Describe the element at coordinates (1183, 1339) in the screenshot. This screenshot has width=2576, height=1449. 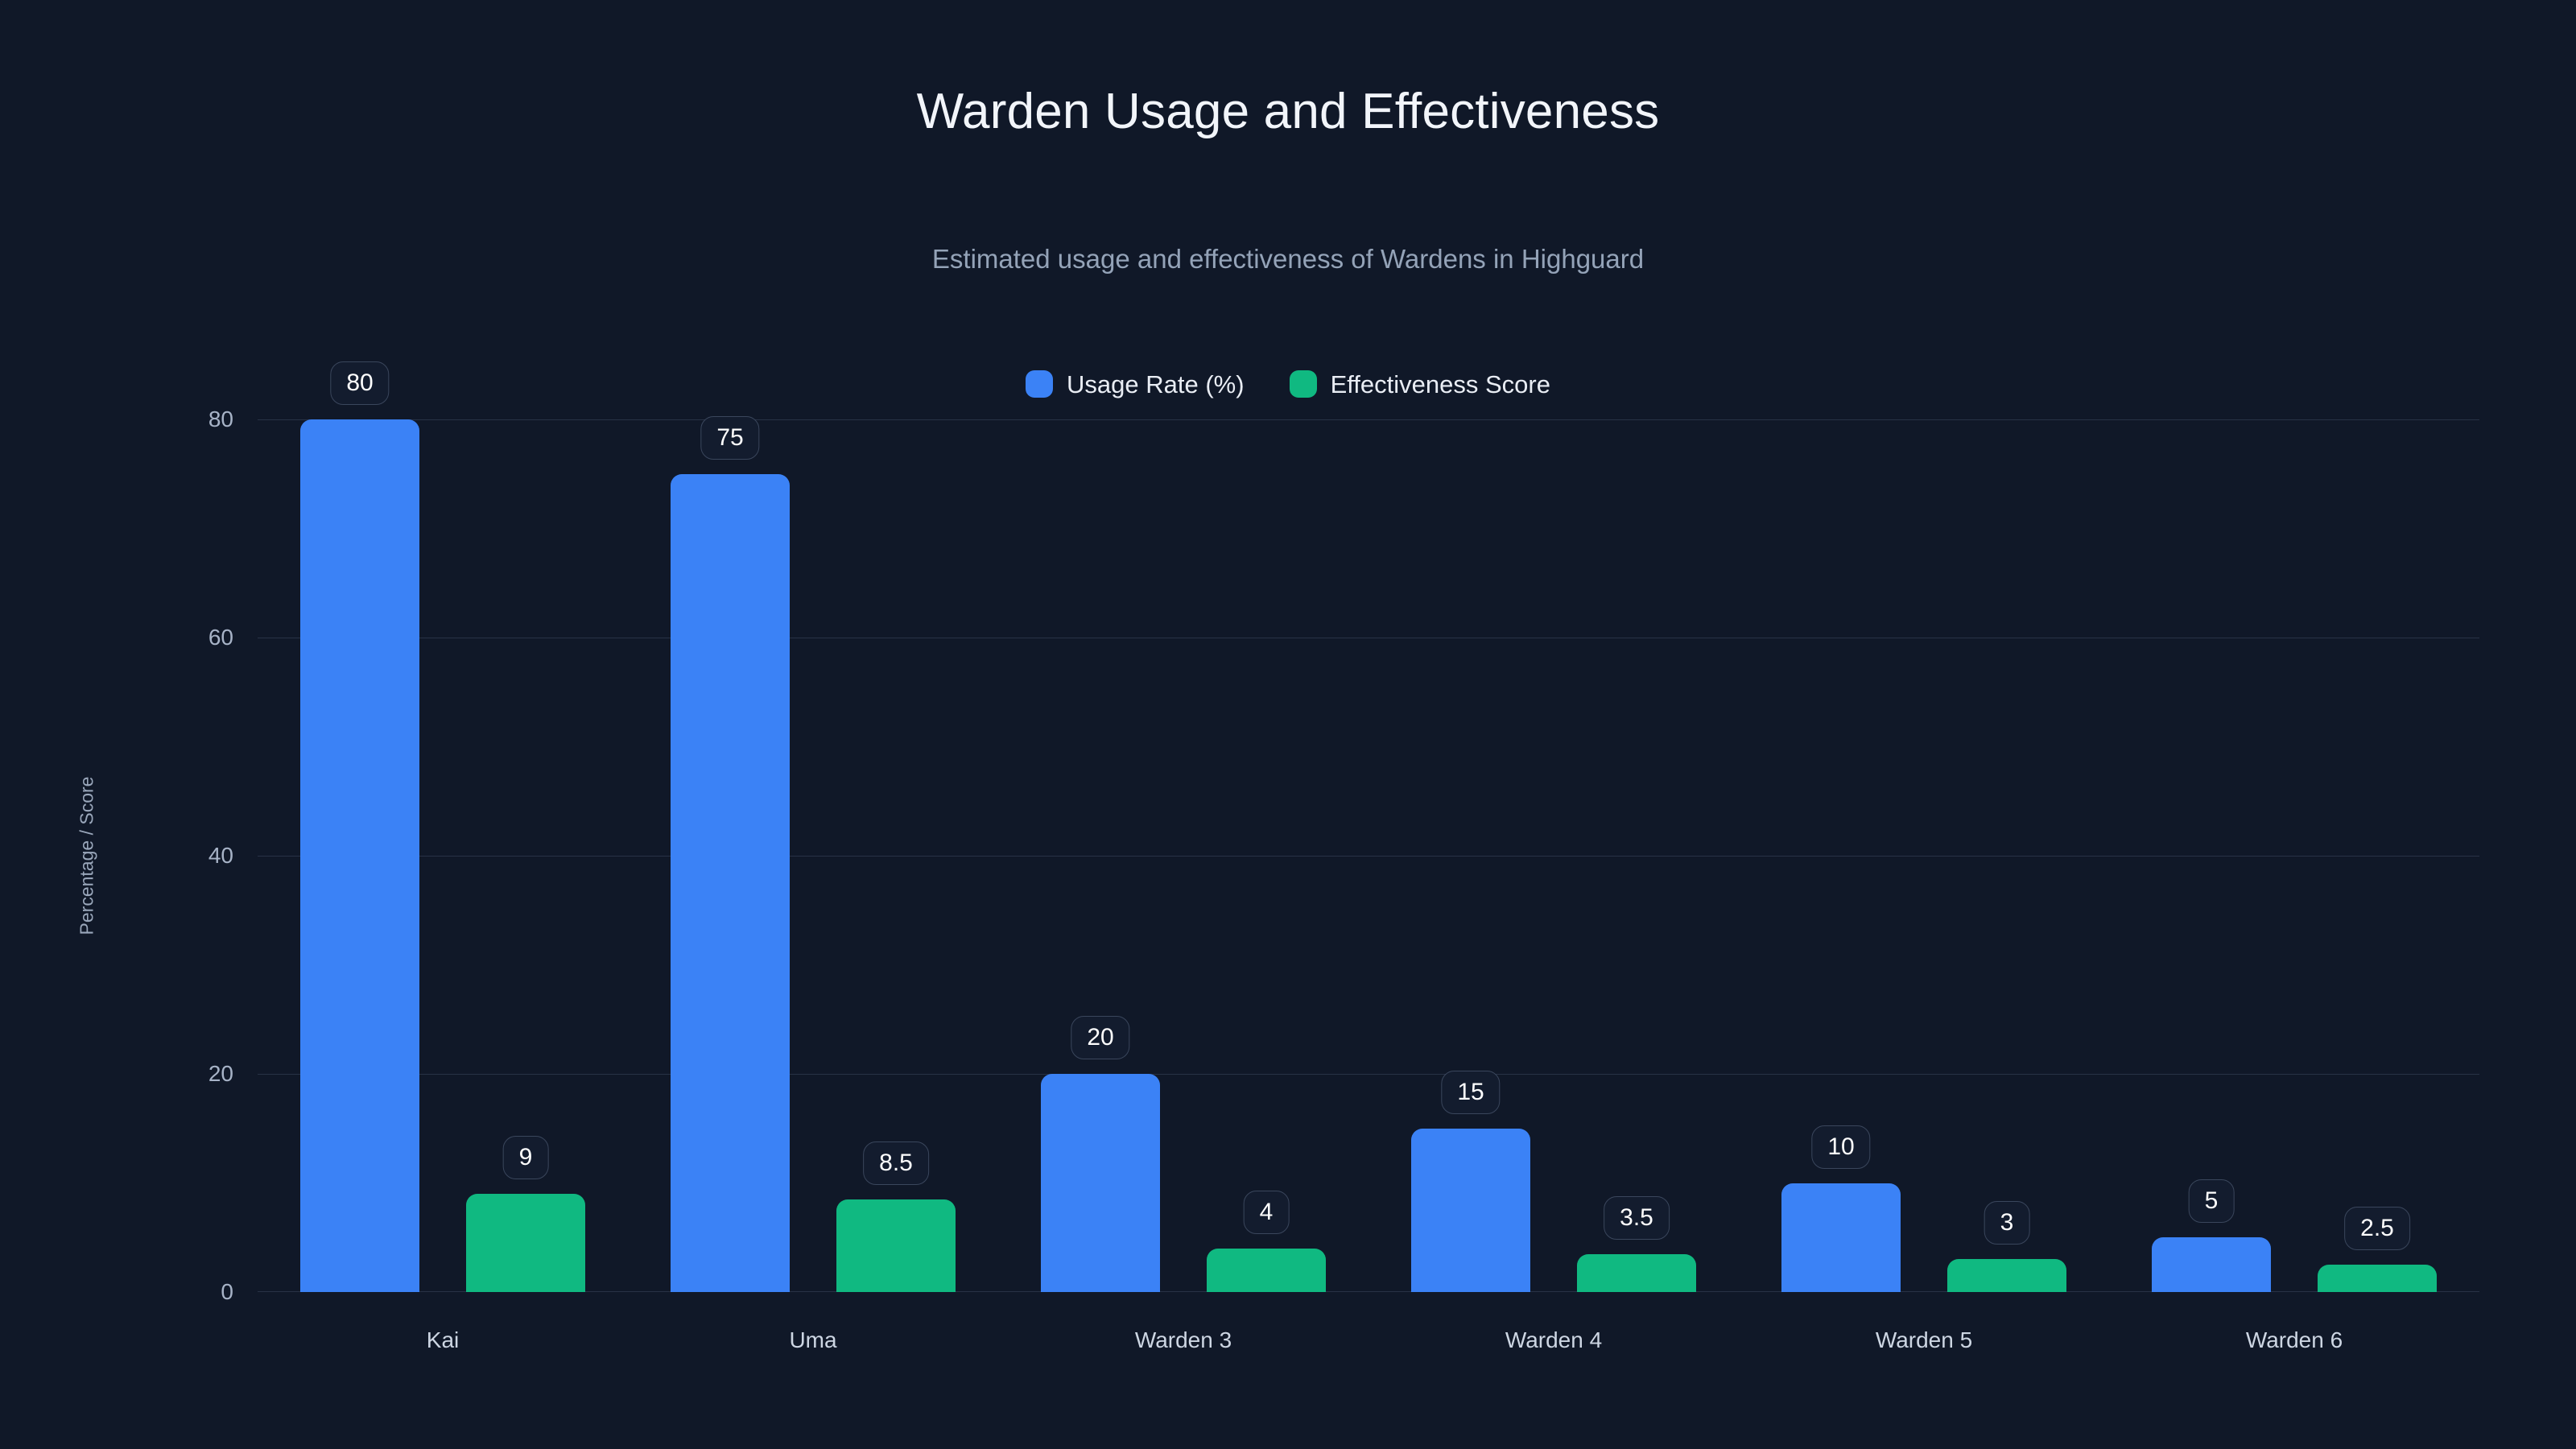
I see `x-axis-label: Warden 3` at that location.